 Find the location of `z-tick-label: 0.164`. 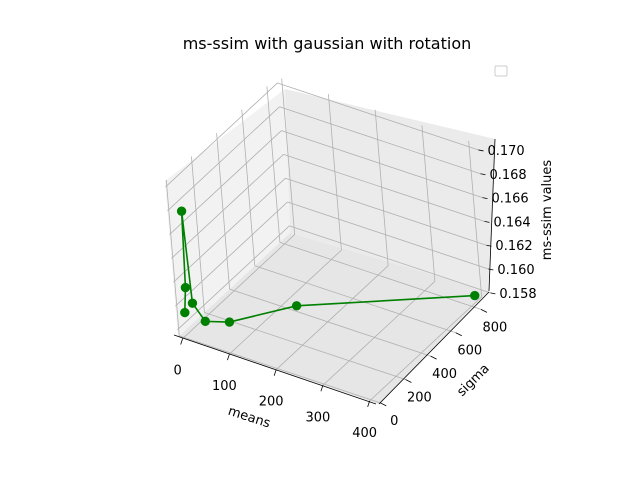

z-tick-label: 0.164 is located at coordinates (511, 222).